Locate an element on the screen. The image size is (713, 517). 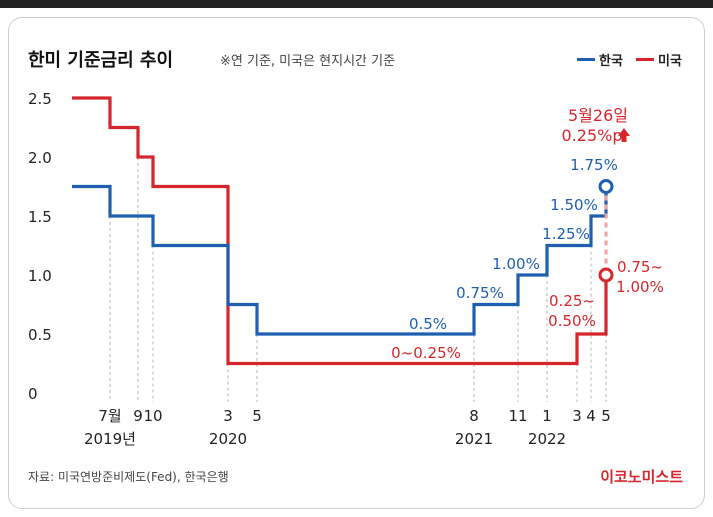
y-tick-label: 0 is located at coordinates (33, 394).